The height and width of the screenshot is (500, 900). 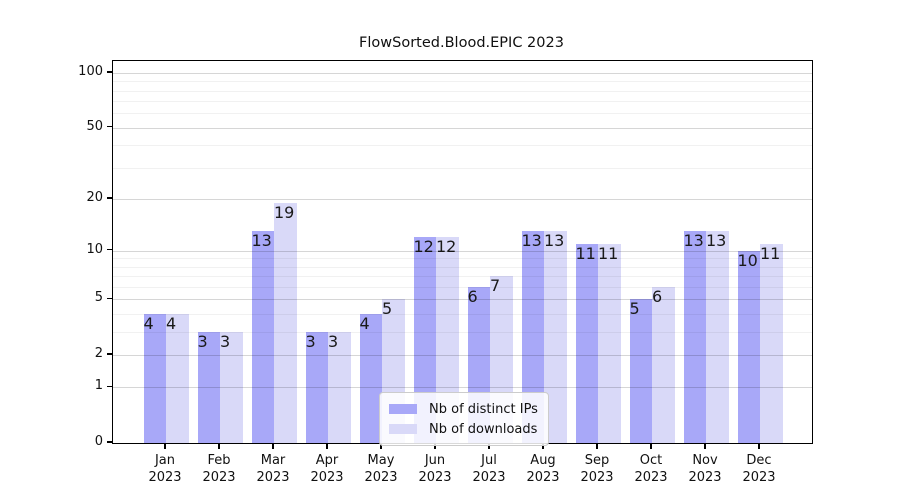 What do you see at coordinates (327, 469) in the screenshot?
I see `x-axis-tick-label: Apr 2023` at bounding box center [327, 469].